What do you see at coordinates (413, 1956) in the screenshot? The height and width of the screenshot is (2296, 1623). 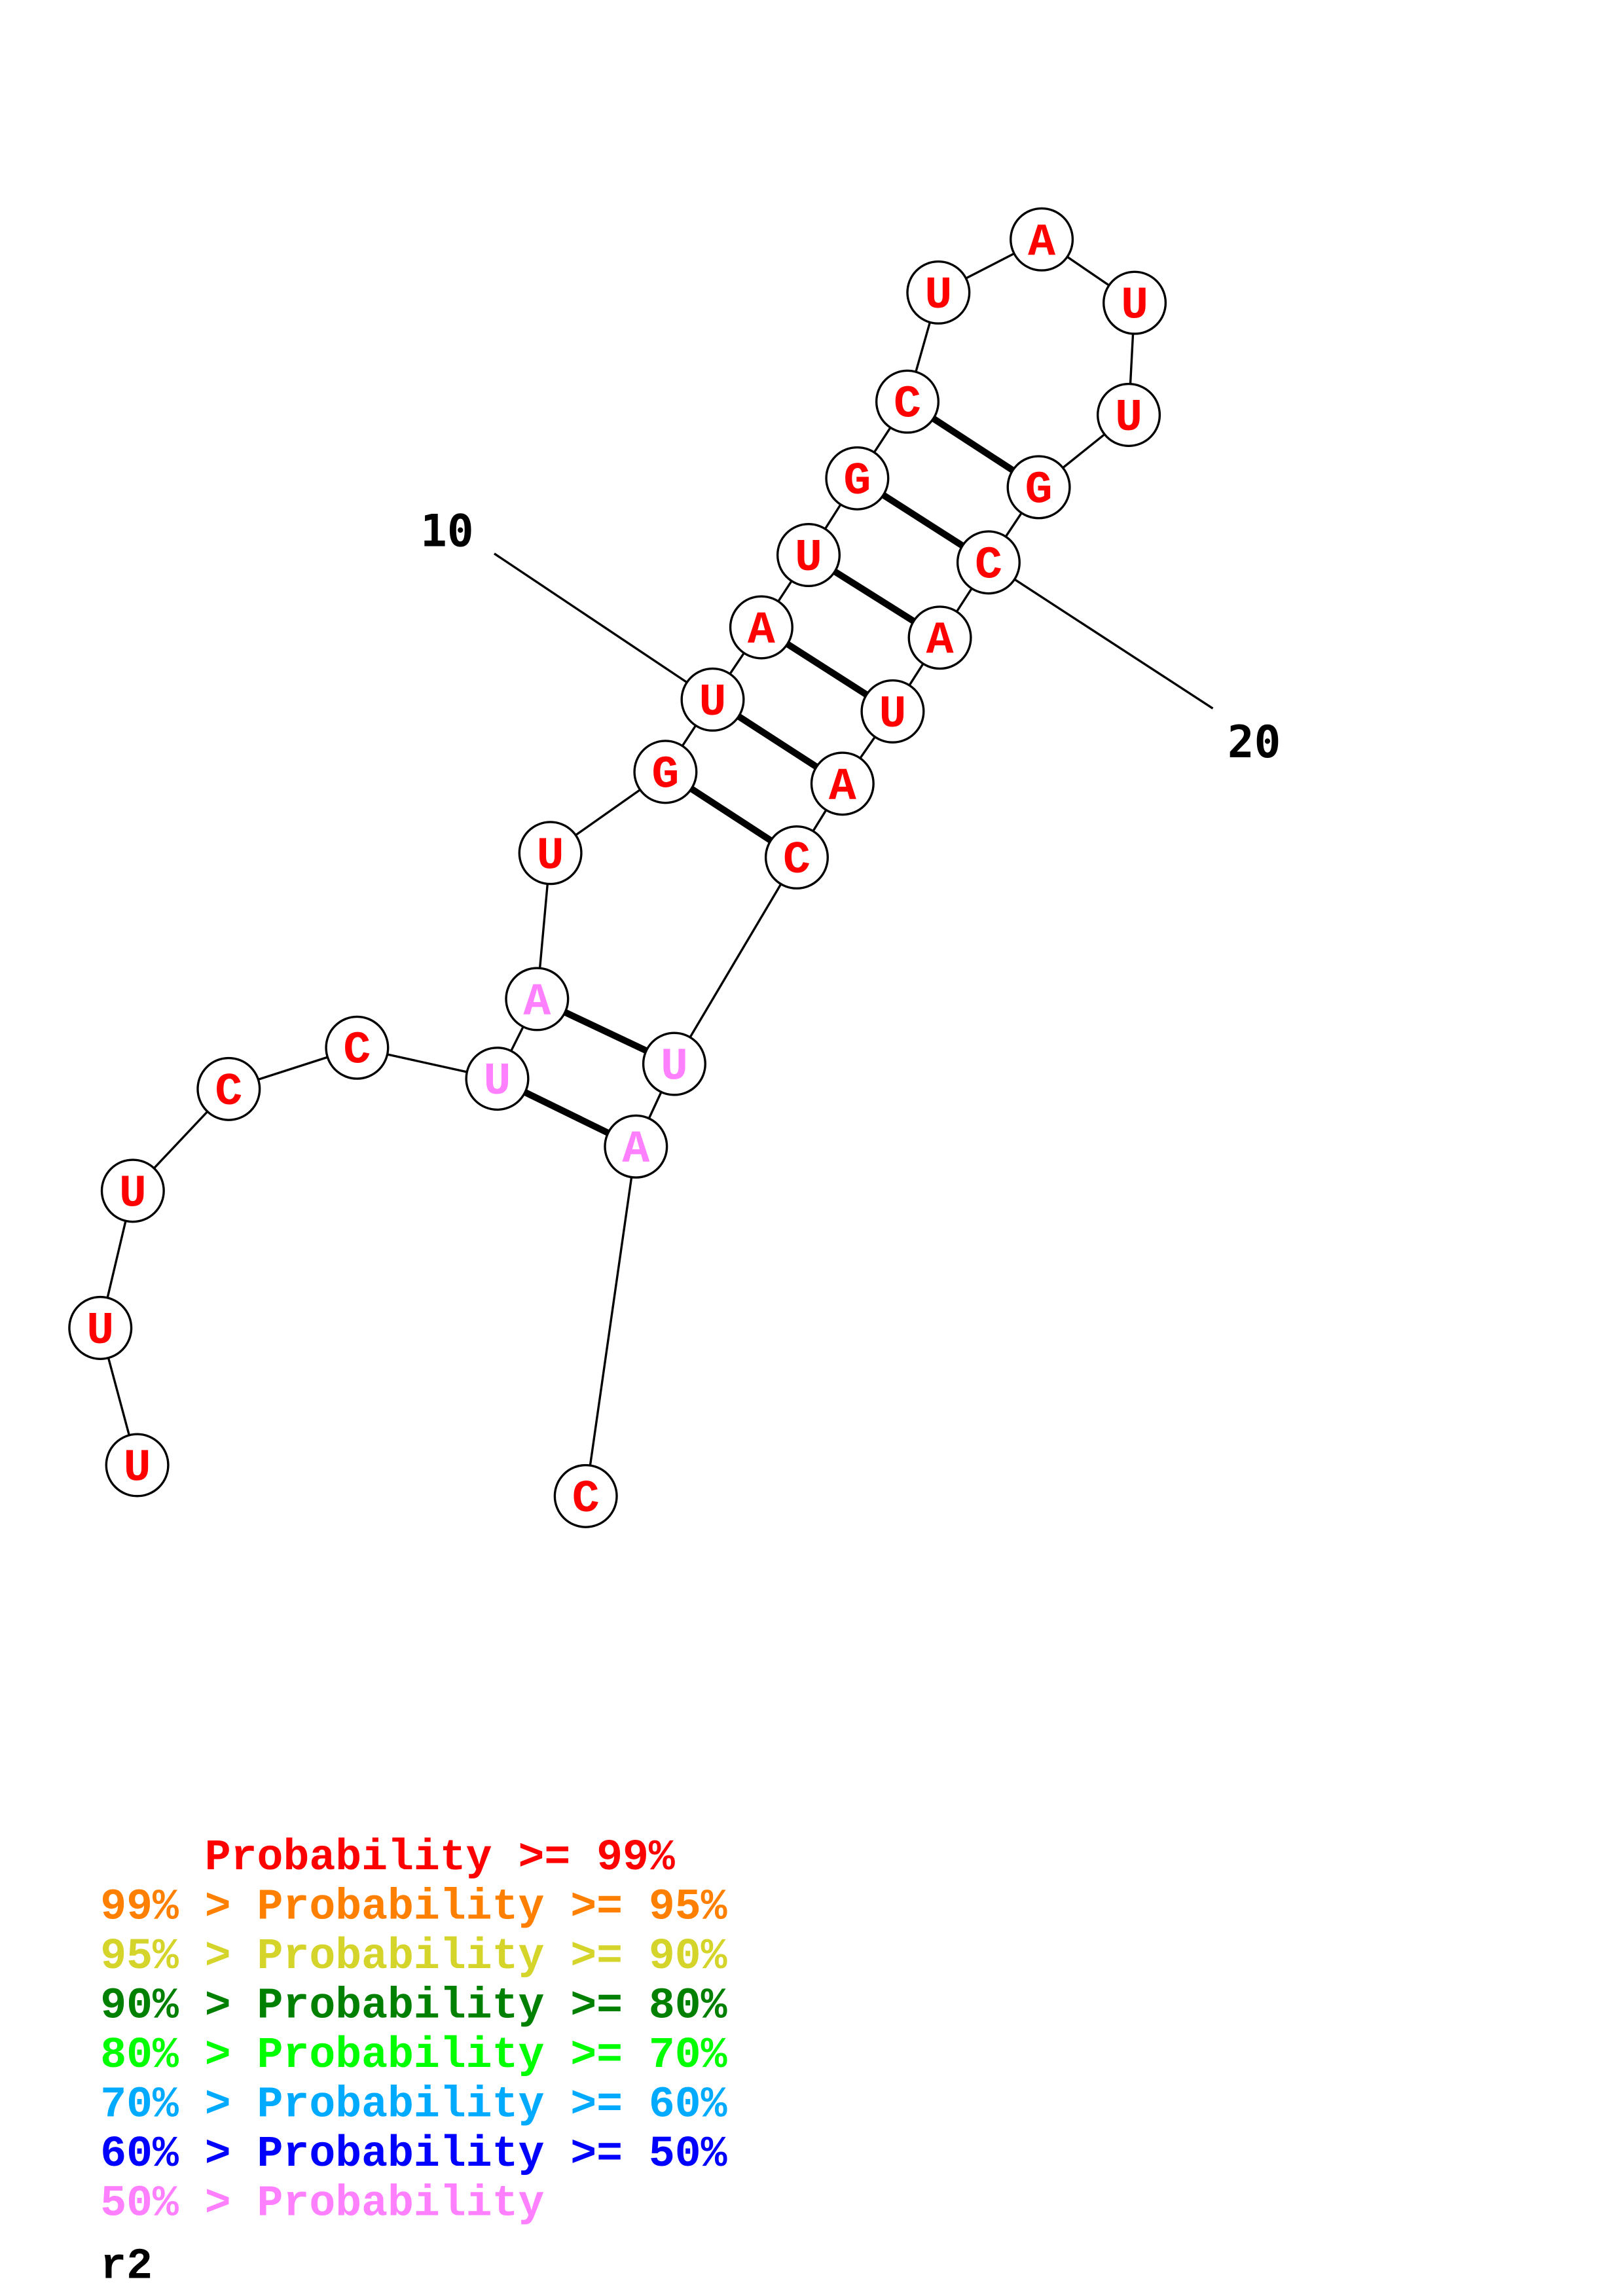 I see `legend-entry: 95% > Probability >= 90%` at bounding box center [413, 1956].